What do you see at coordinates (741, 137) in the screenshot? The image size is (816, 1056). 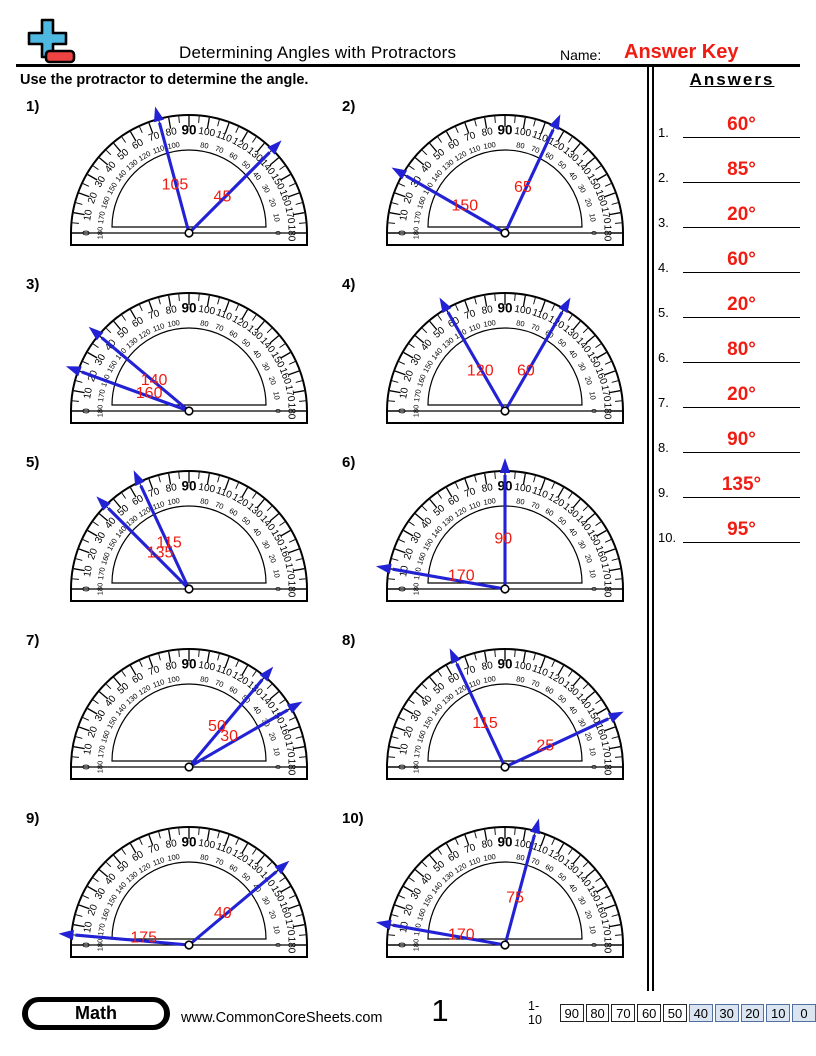 I see `answer-line` at bounding box center [741, 137].